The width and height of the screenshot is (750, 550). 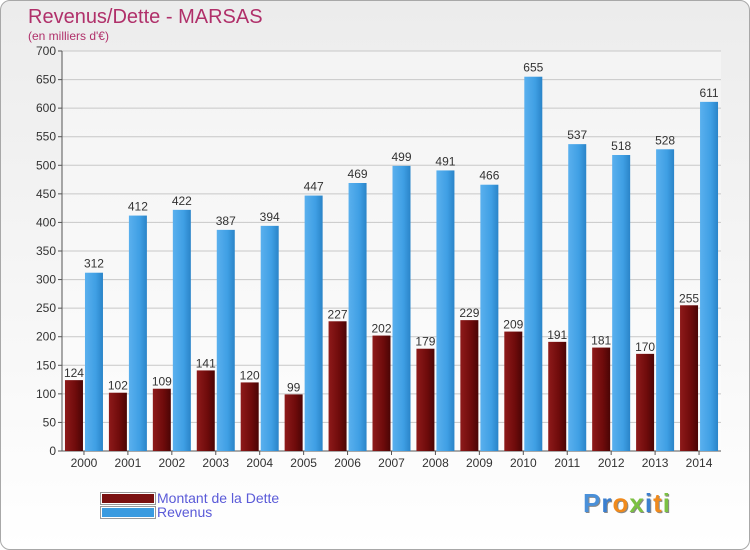 What do you see at coordinates (50, 422) in the screenshot?
I see `y-tick-label: 50` at bounding box center [50, 422].